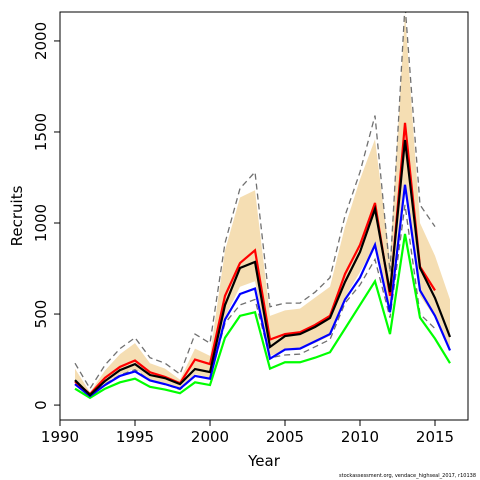 The width and height of the screenshot is (480, 480). What do you see at coordinates (360, 437) in the screenshot?
I see `x-tick-label: 2010` at bounding box center [360, 437].